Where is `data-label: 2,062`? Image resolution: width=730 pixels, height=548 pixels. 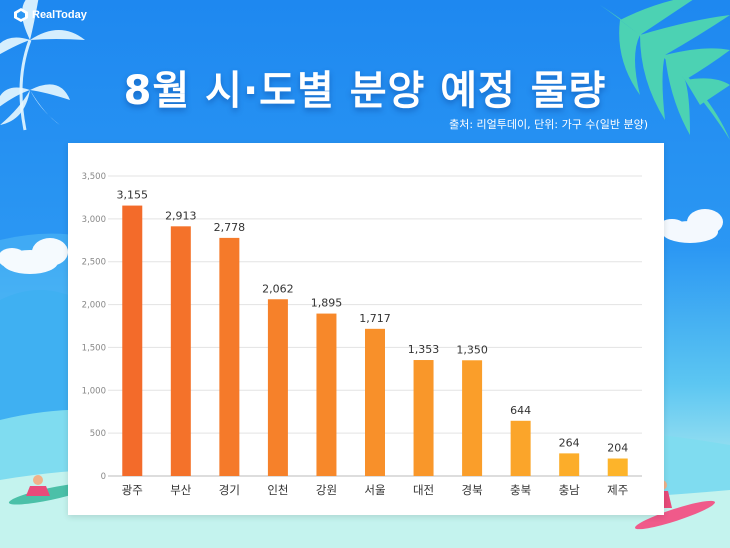
data-label: 2,062 is located at coordinates (278, 288).